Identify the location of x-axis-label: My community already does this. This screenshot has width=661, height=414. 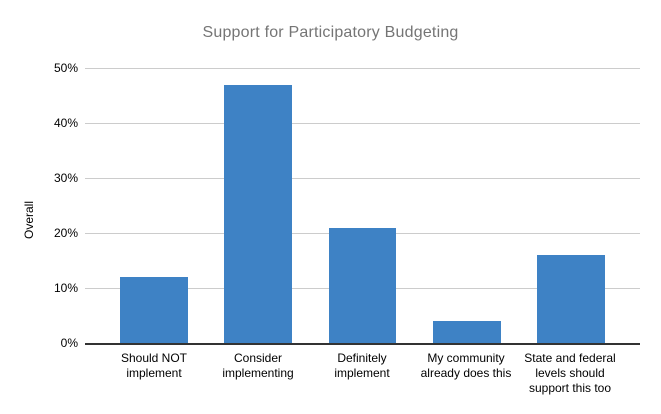
(466, 365).